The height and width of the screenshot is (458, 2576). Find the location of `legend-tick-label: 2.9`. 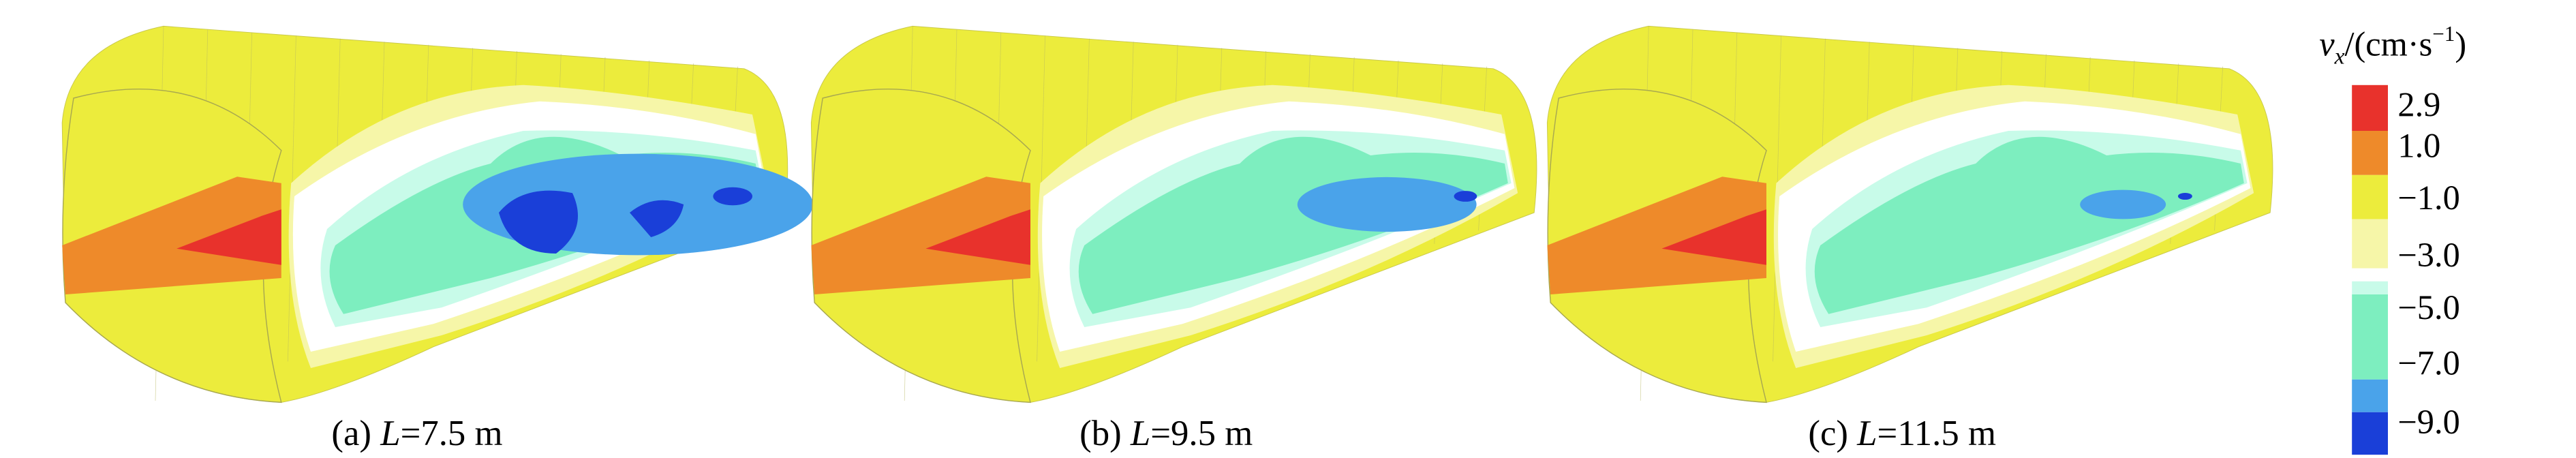

legend-tick-label: 2.9 is located at coordinates (2418, 104).